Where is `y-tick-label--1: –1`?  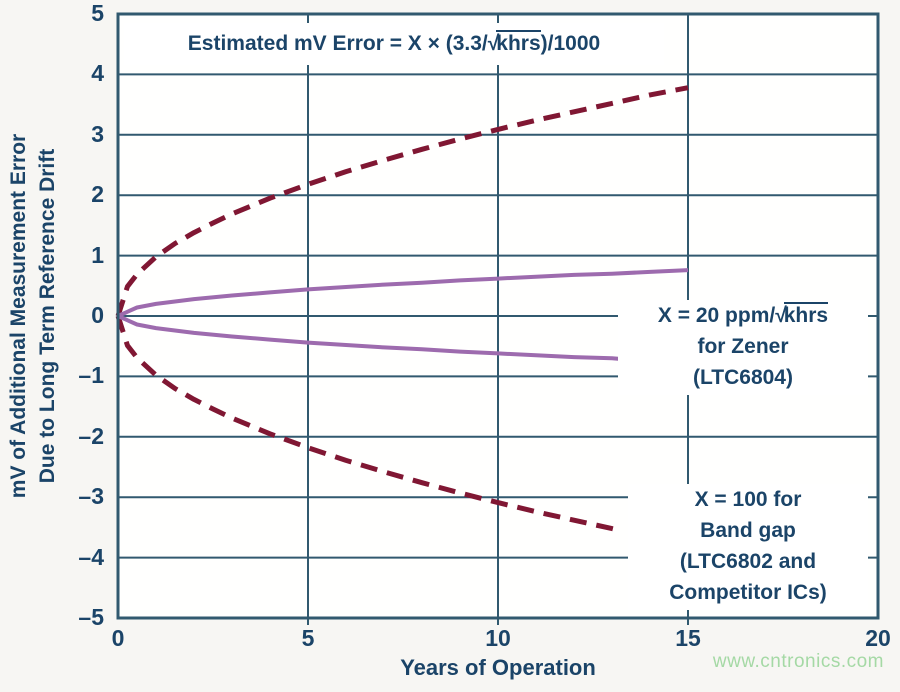 y-tick-label--1: –1 is located at coordinates (91, 375).